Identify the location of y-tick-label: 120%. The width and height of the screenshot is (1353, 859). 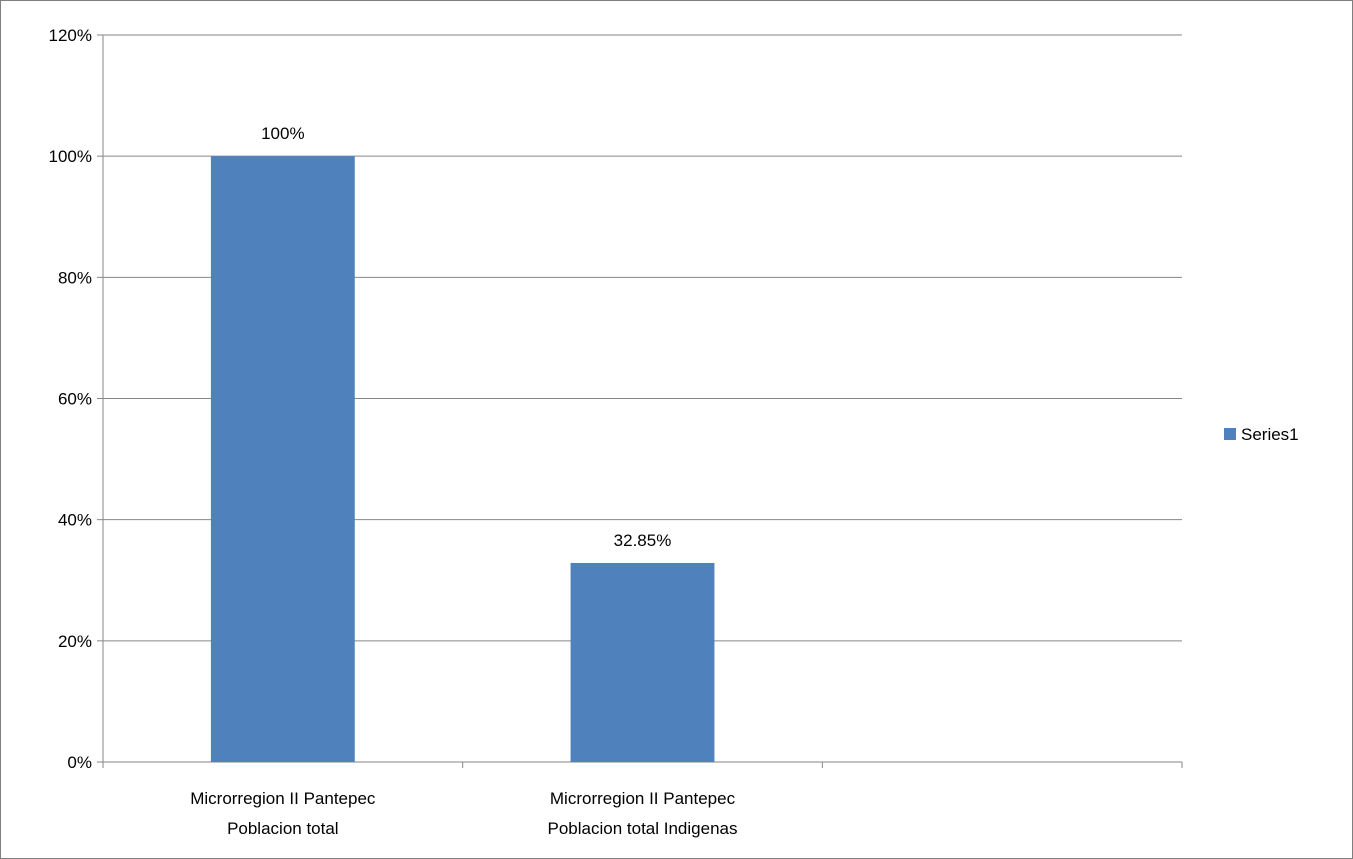
(70, 35).